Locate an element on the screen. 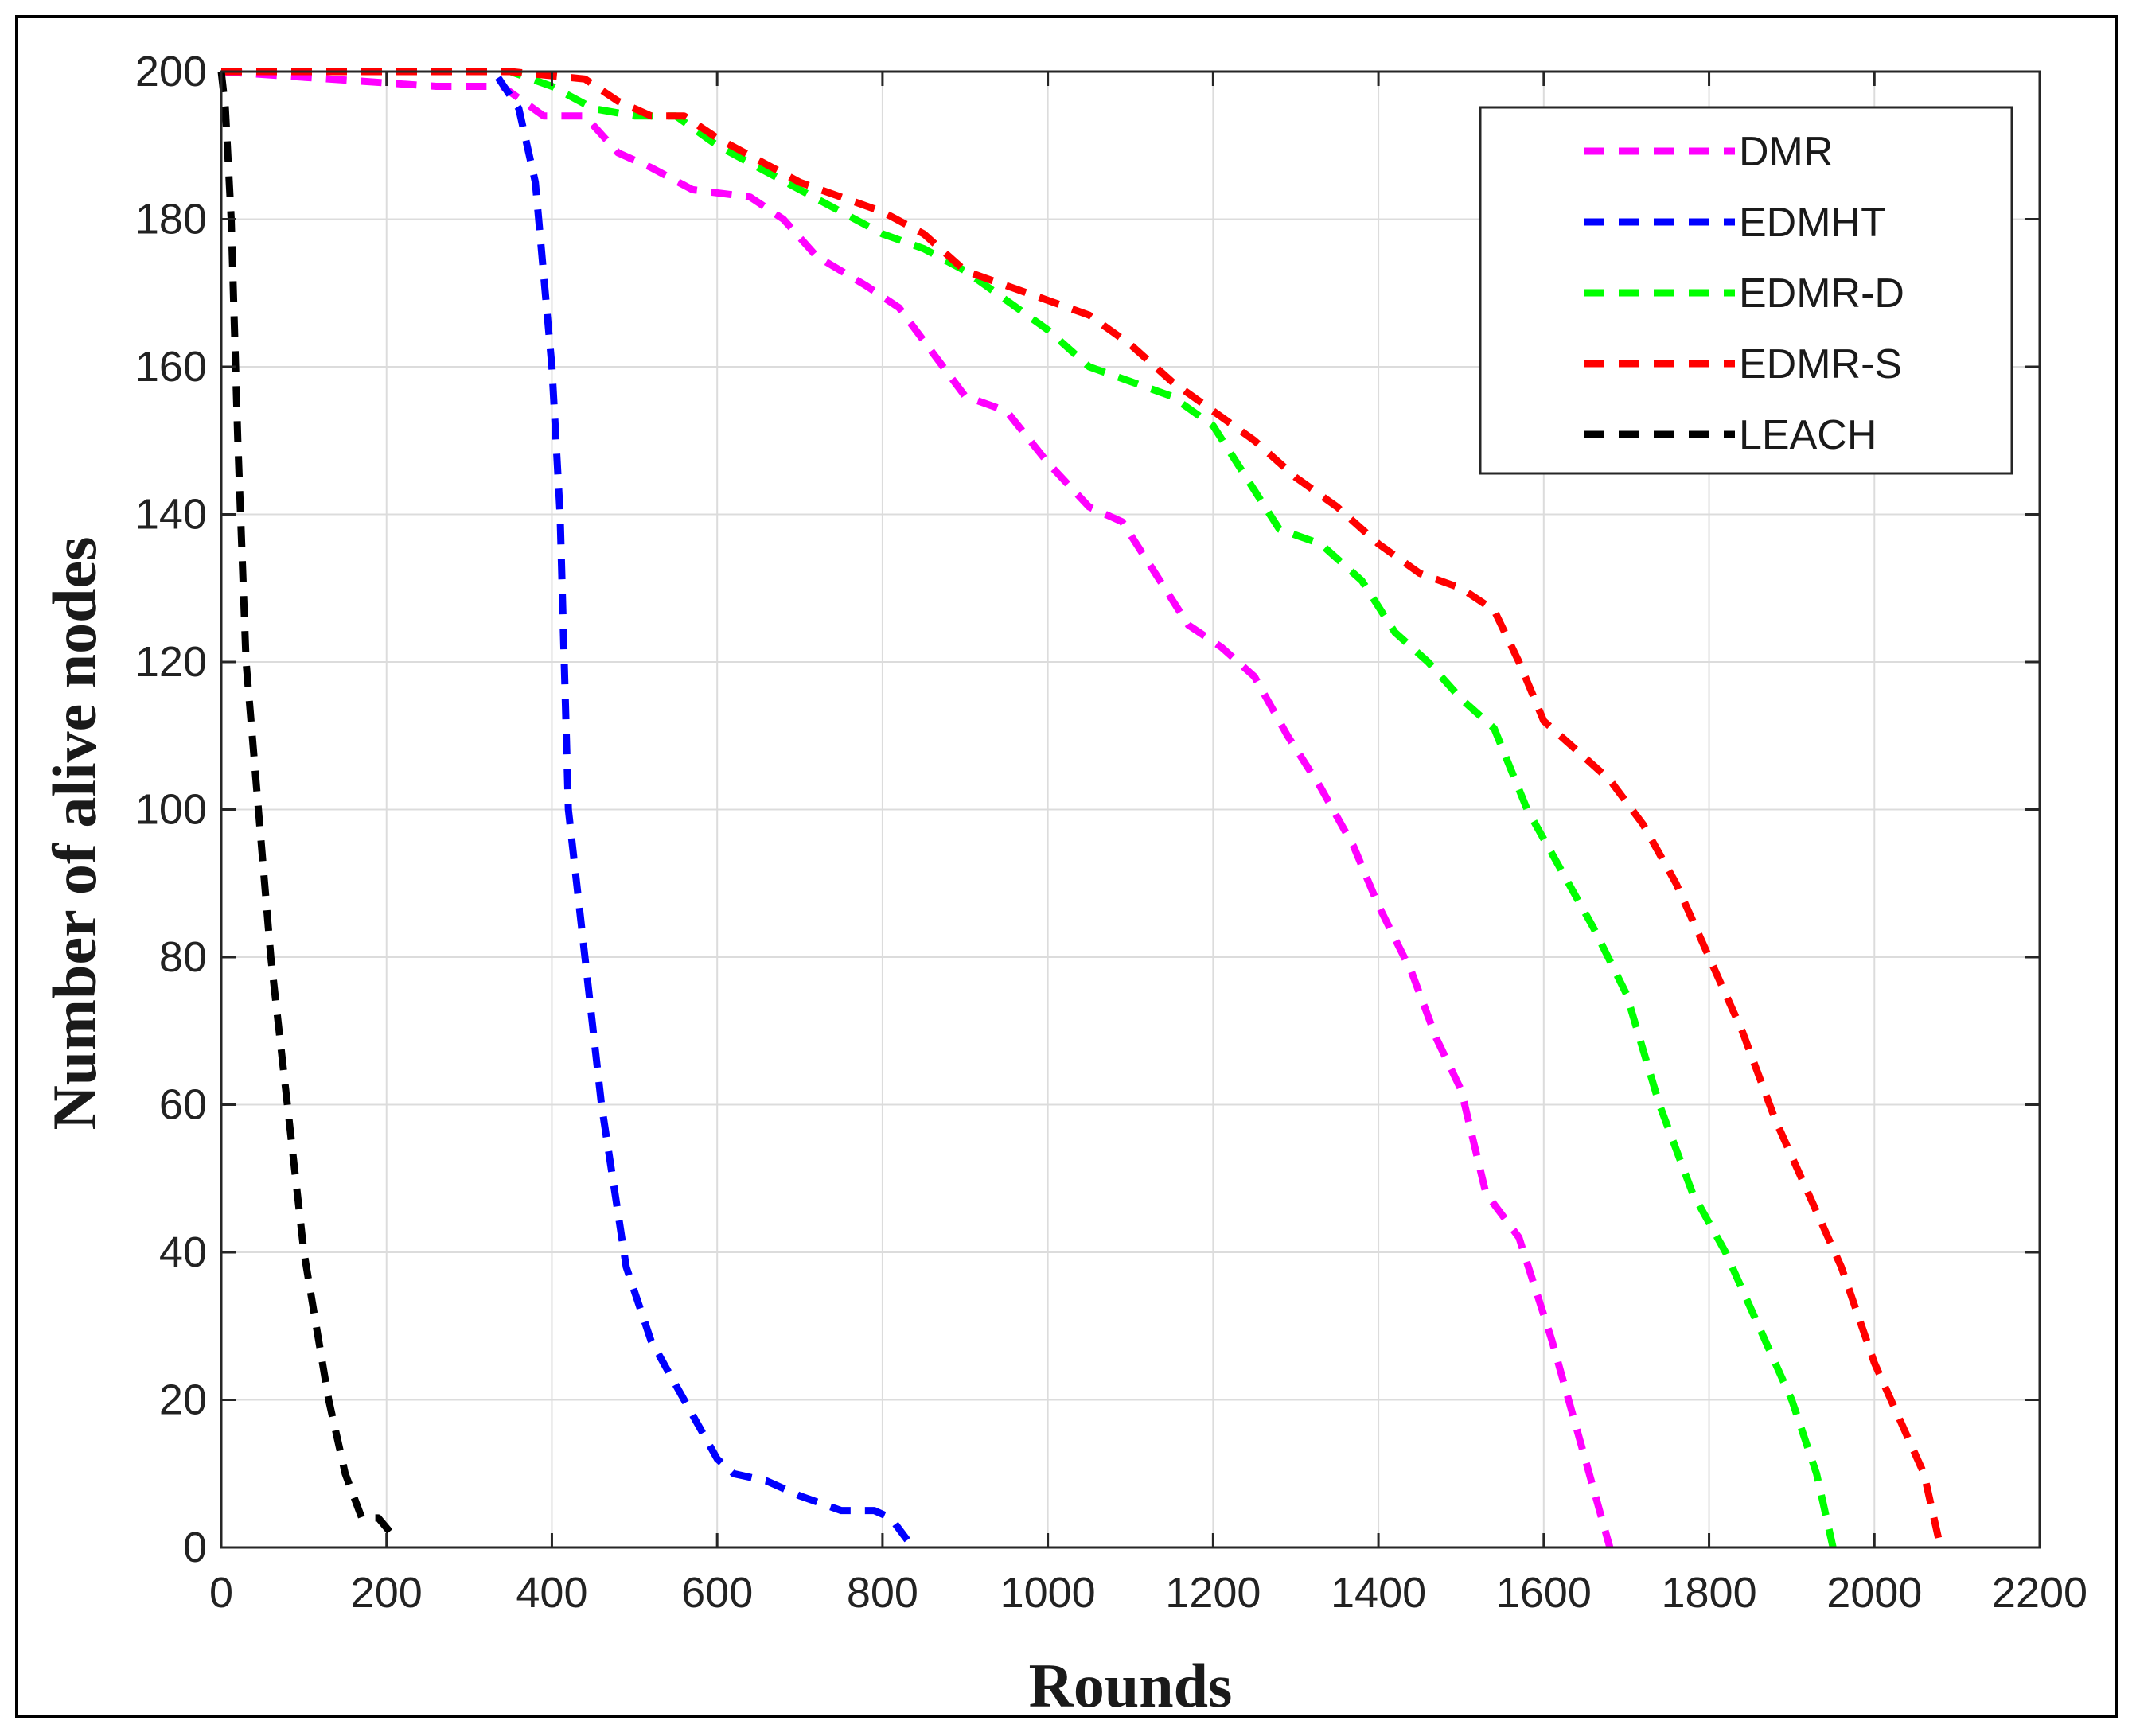 Image resolution: width=2136 pixels, height=1736 pixels. legend-label-edmht: EDMHT is located at coordinates (1813, 223).